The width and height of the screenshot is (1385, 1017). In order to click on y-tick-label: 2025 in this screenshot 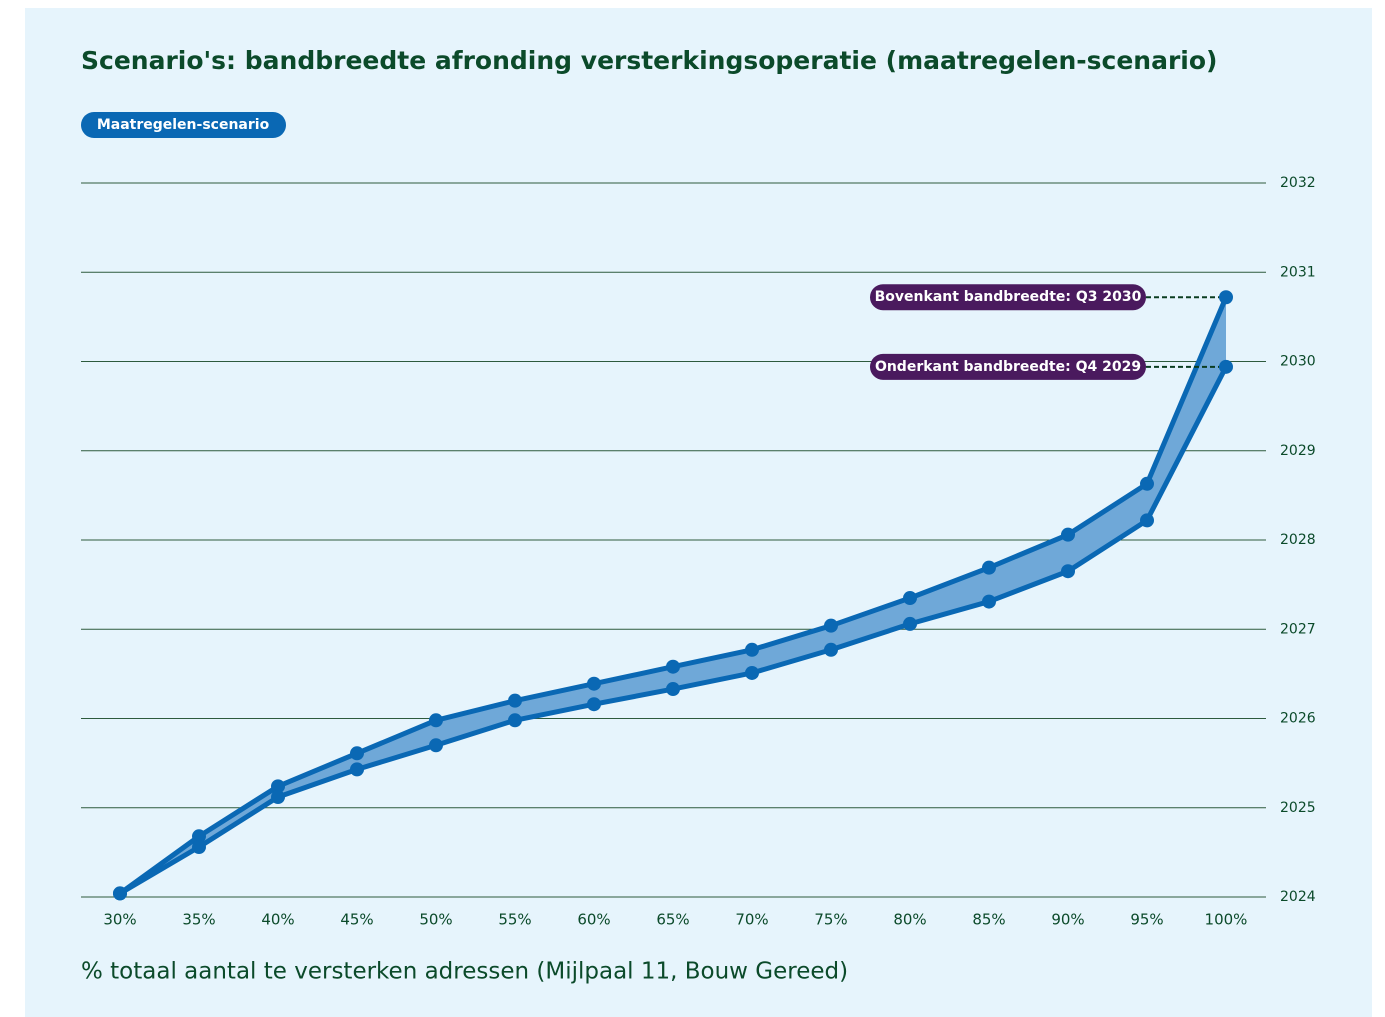, I will do `click(1298, 808)`.